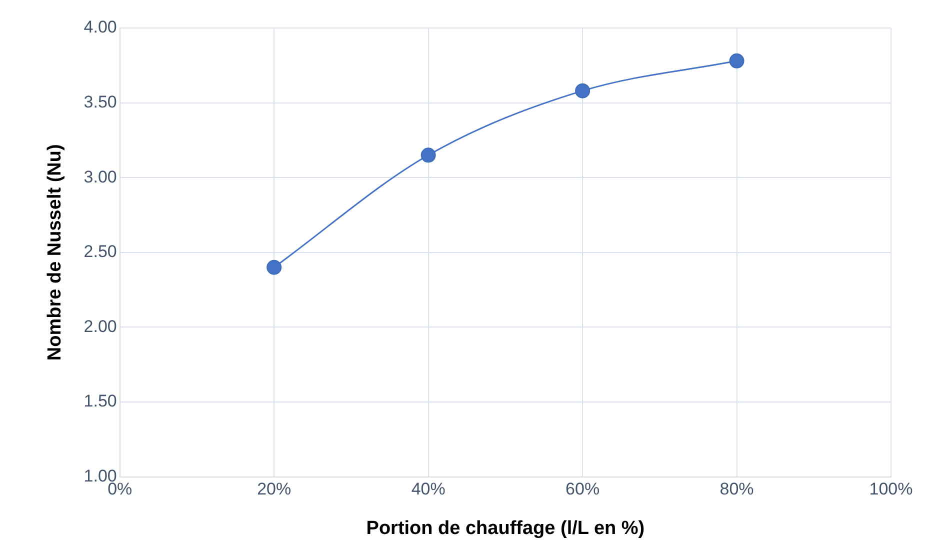  What do you see at coordinates (505, 528) in the screenshot?
I see `x-axis-title: Portion de chauffage (l/L en %)` at bounding box center [505, 528].